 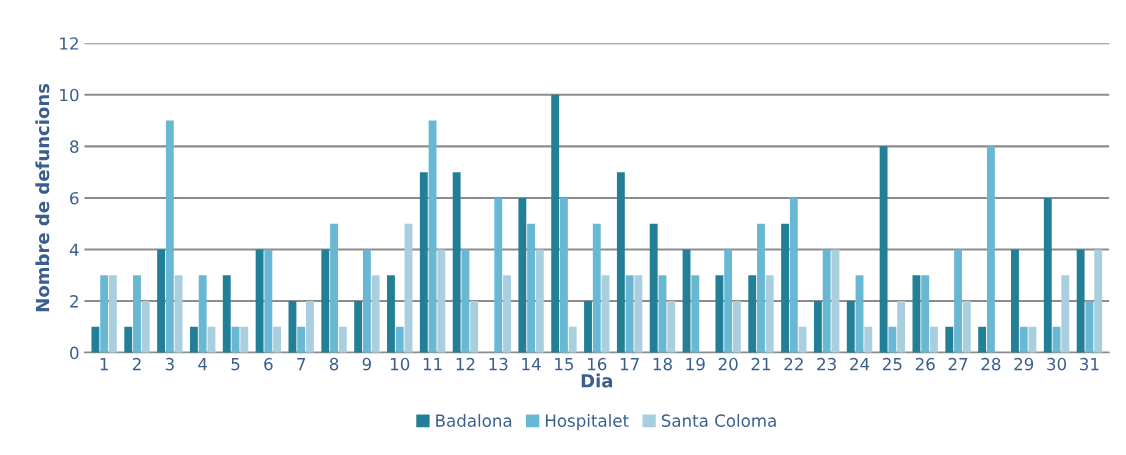 I want to click on x-tick-label: 23, so click(x=826, y=364).